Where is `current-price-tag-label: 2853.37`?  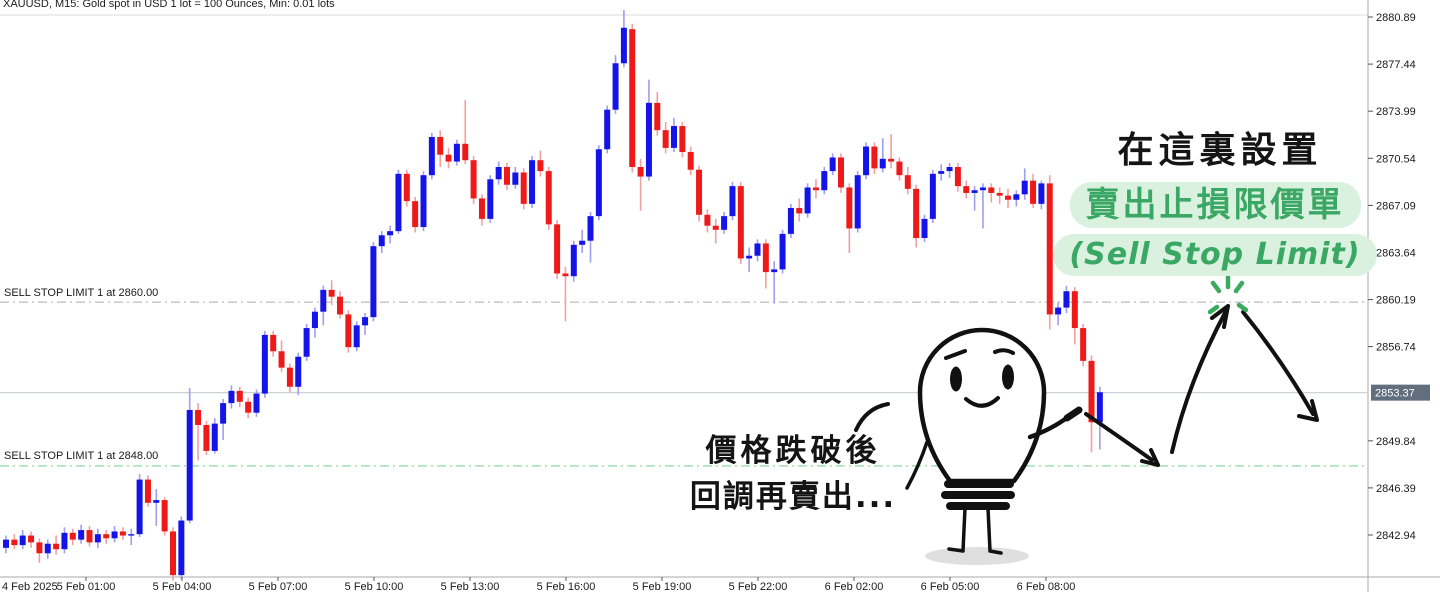
current-price-tag-label: 2853.37 is located at coordinates (1395, 394).